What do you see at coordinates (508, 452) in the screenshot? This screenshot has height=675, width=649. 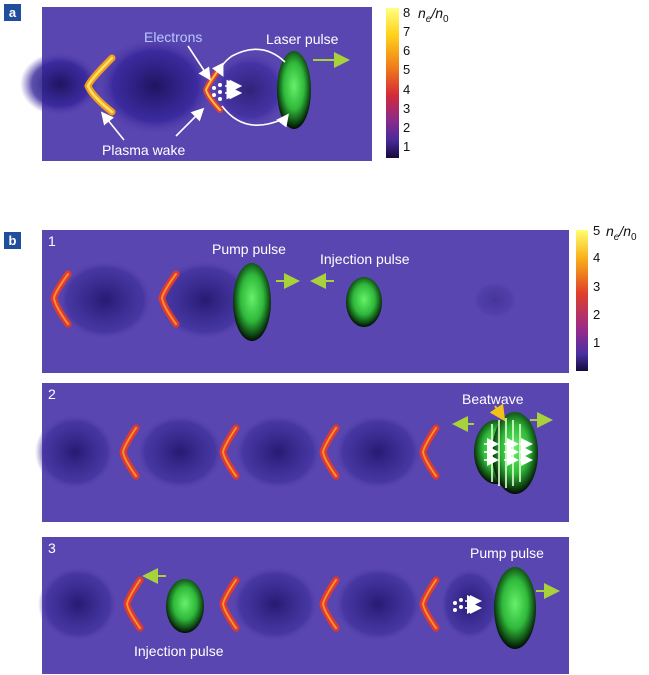 I see `frame-2-electron-arrows` at bounding box center [508, 452].